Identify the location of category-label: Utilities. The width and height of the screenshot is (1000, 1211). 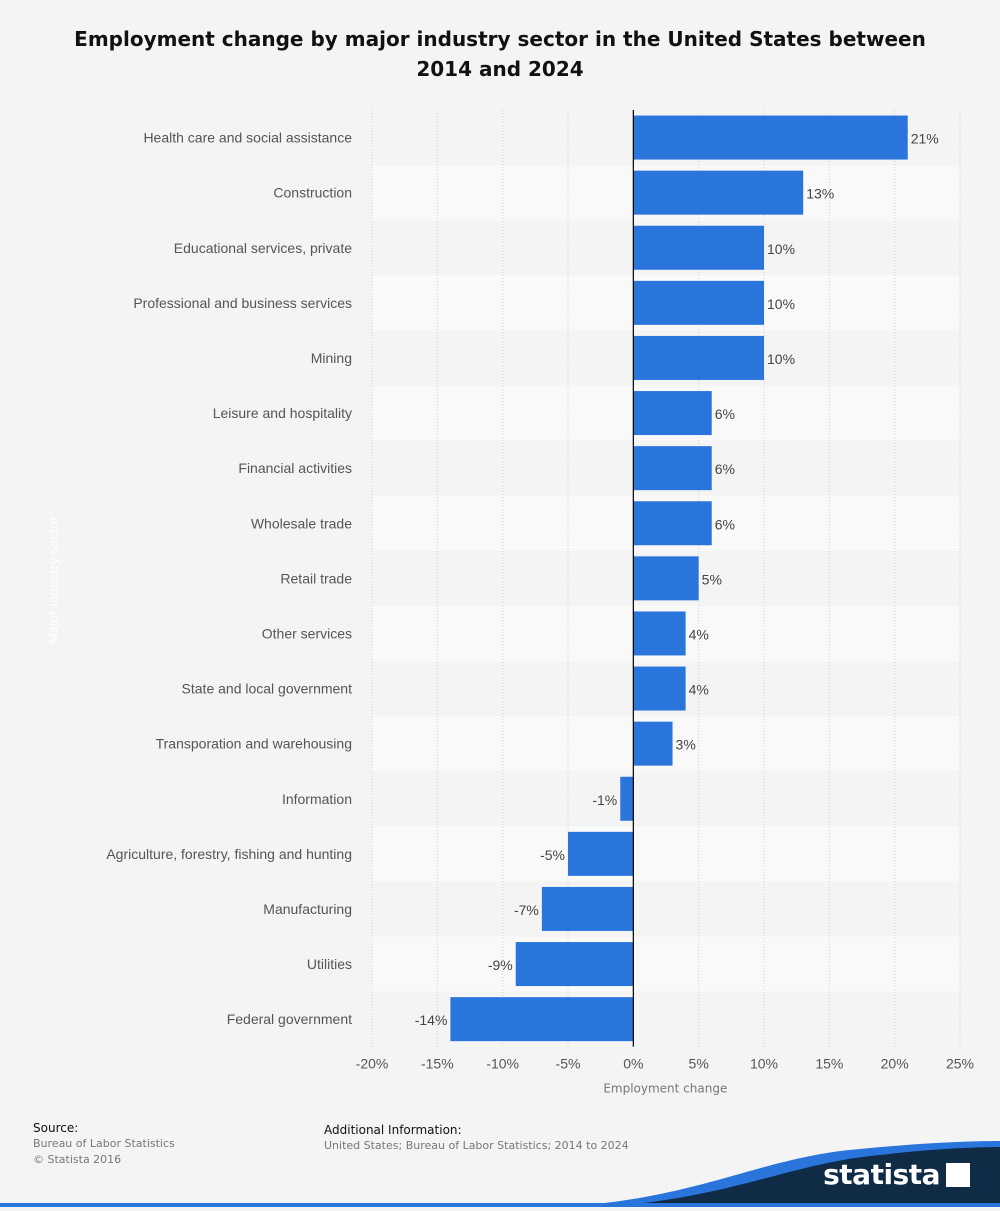
(329, 964).